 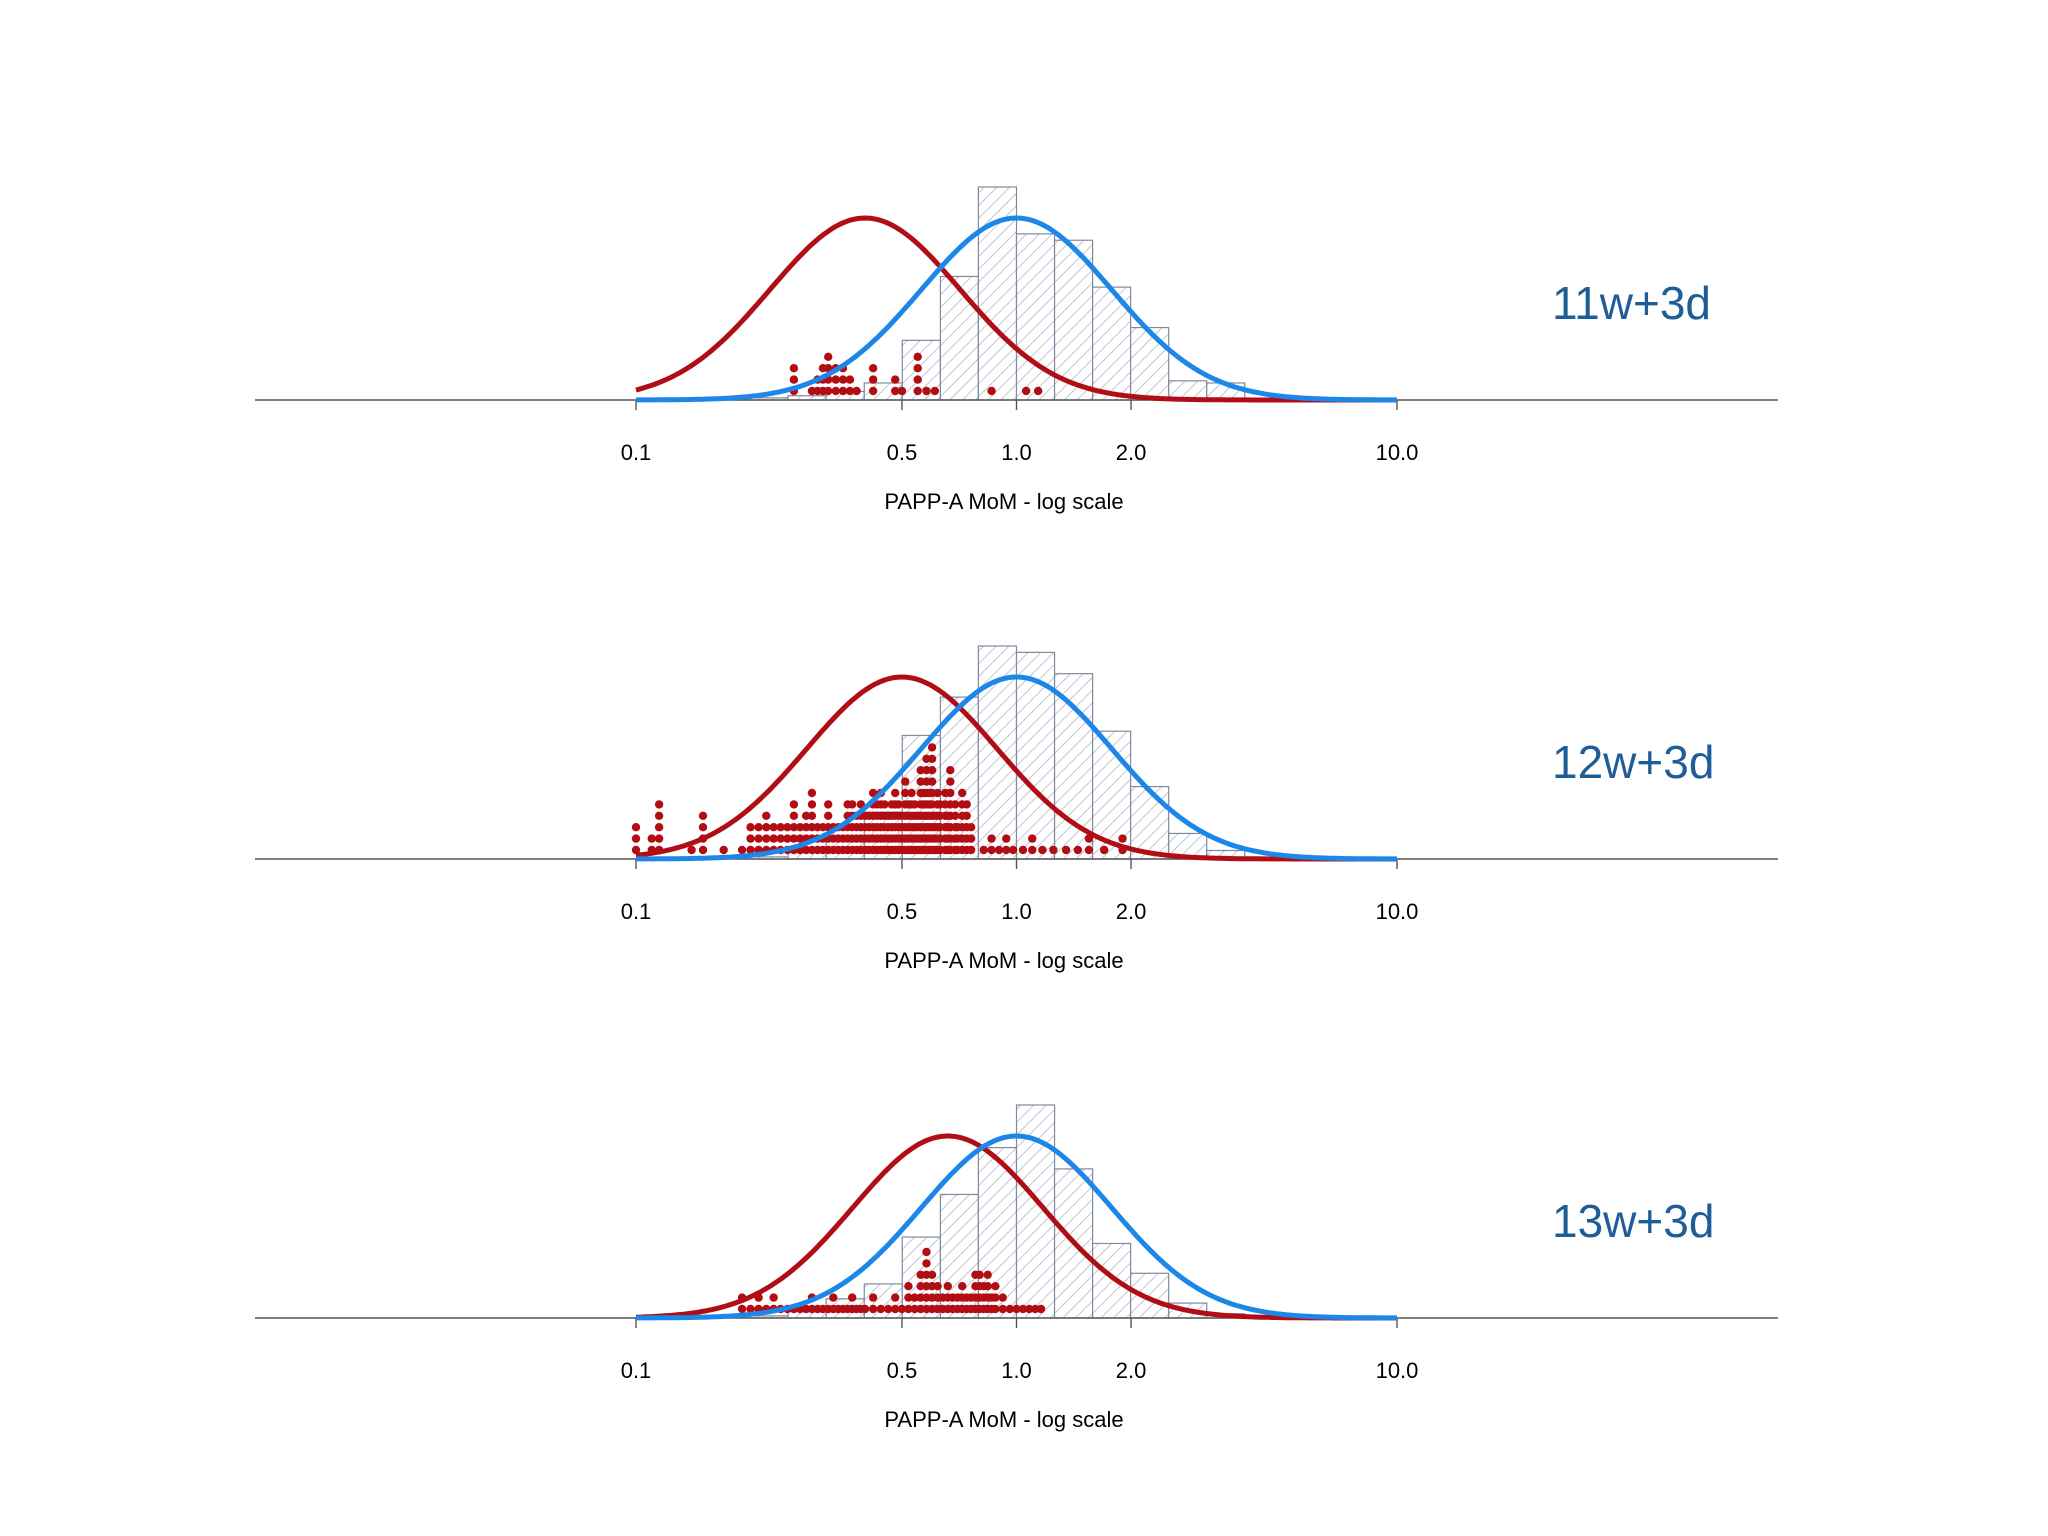 What do you see at coordinates (902, 1370) in the screenshot?
I see `tick-label-0.5: 0.5` at bounding box center [902, 1370].